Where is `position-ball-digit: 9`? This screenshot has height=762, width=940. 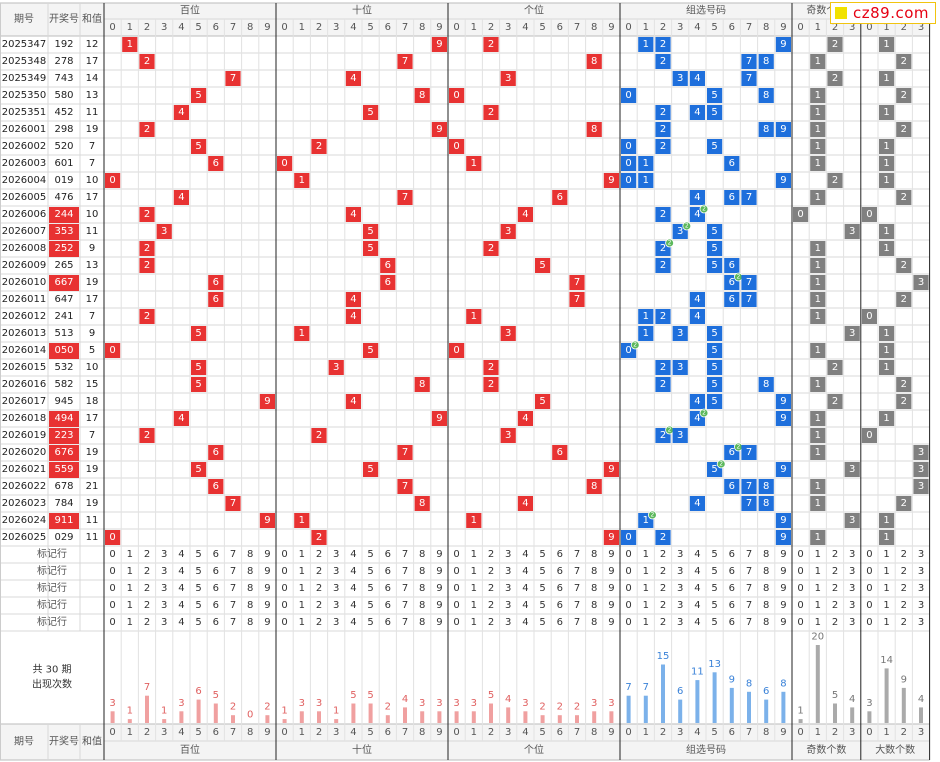
position-ball-digit: 9 is located at coordinates (439, 44).